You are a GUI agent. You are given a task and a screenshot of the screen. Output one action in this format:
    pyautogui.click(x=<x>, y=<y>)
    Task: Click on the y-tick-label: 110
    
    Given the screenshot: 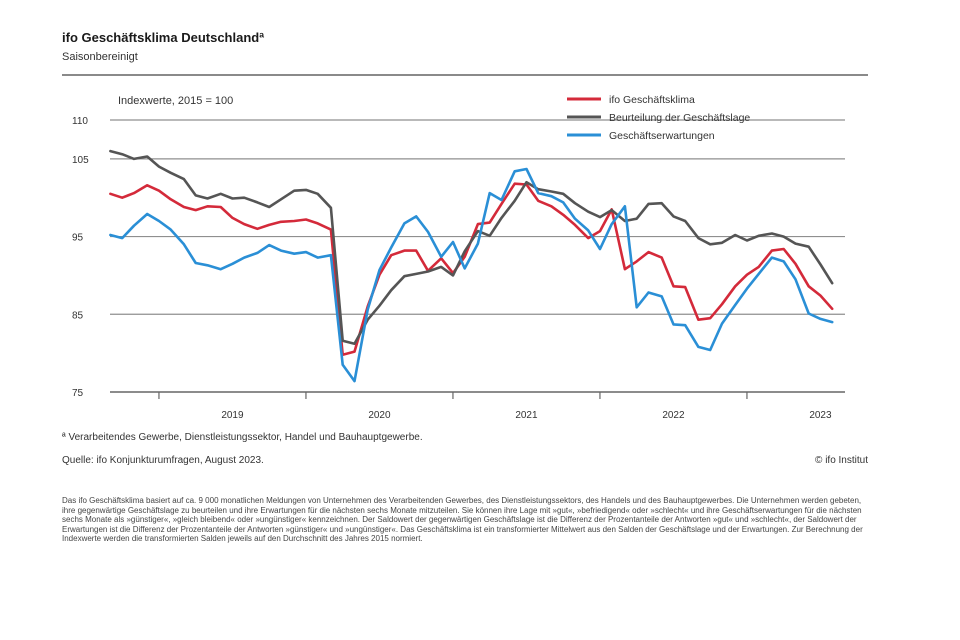 What is the action you would take?
    pyautogui.click(x=80, y=121)
    